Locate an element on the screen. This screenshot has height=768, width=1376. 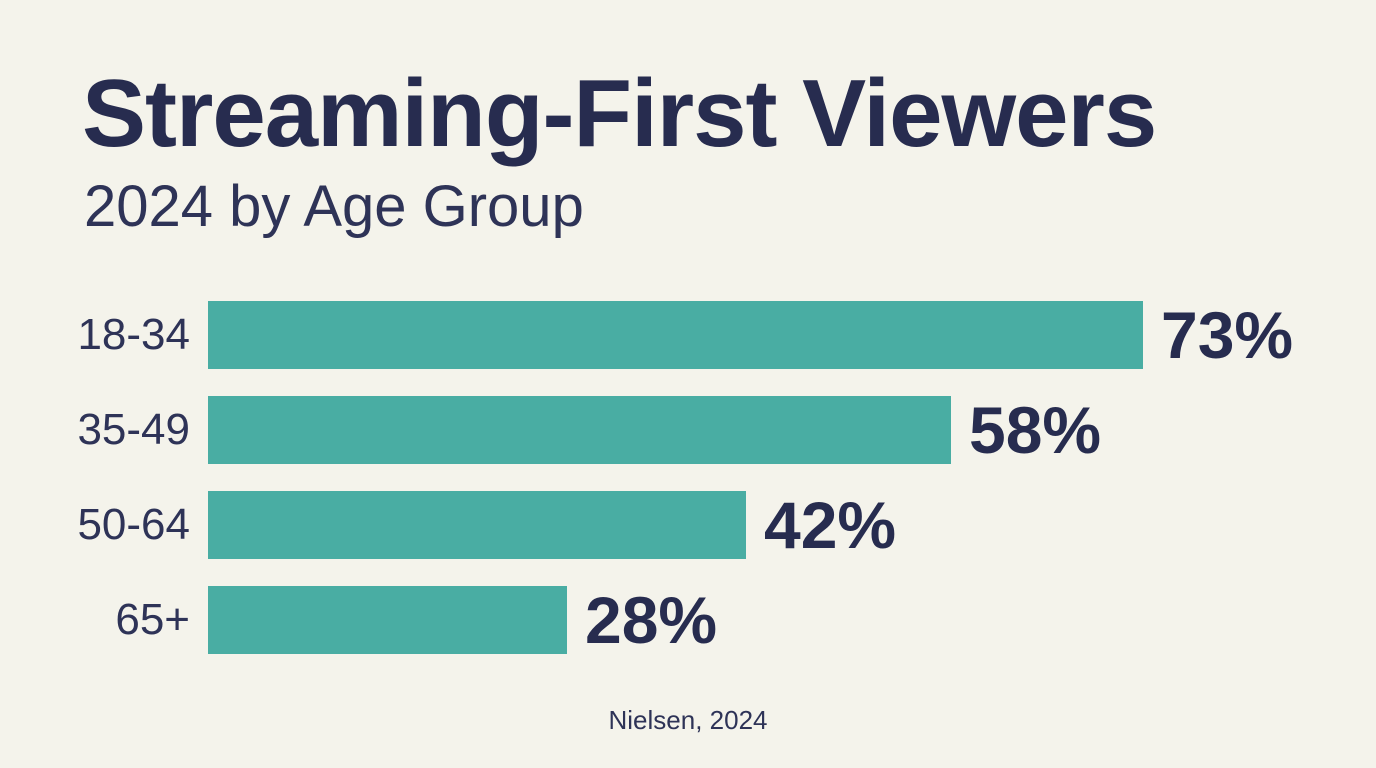
value-label: 42% is located at coordinates (830, 525).